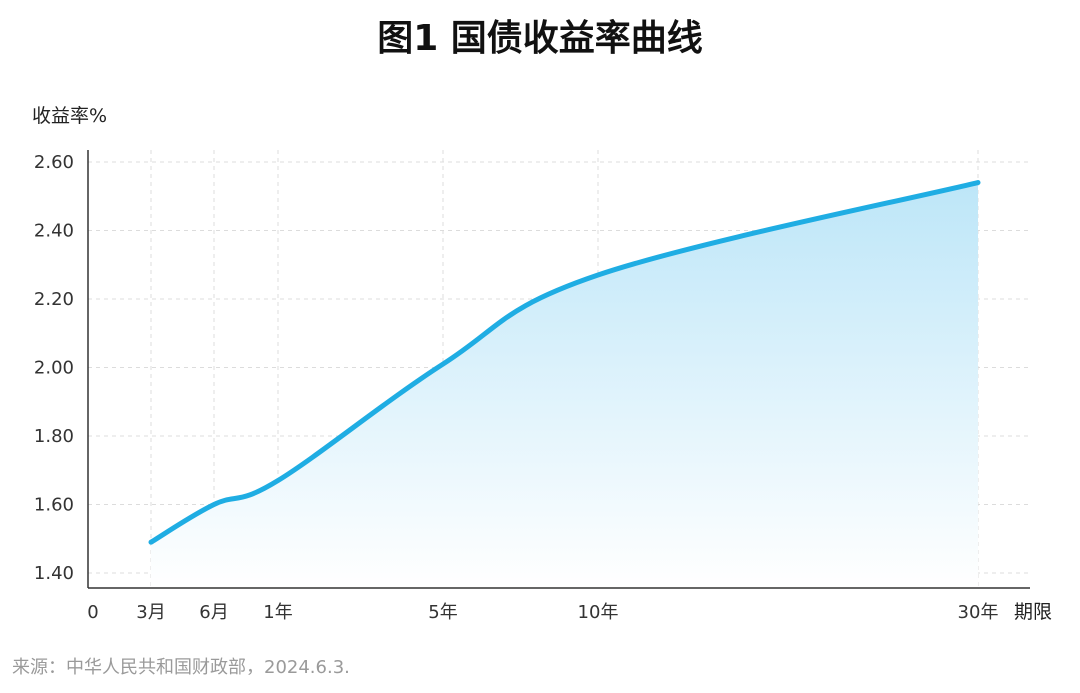  I want to click on x-tick-label-3: 5年, so click(442, 612).